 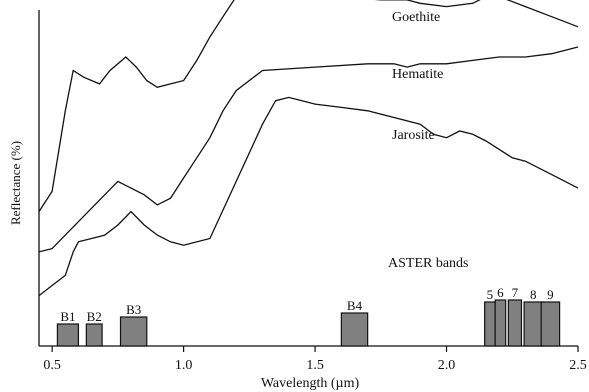 I want to click on hematite-label: Hematite, so click(x=417, y=74).